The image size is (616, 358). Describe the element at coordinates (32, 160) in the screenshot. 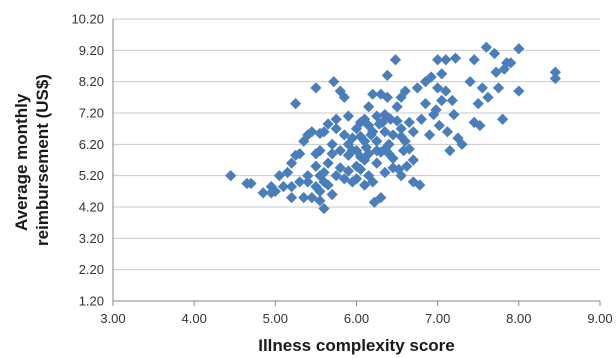

I see `y-axis-title: Average monthly reimbursement (US$)` at that location.